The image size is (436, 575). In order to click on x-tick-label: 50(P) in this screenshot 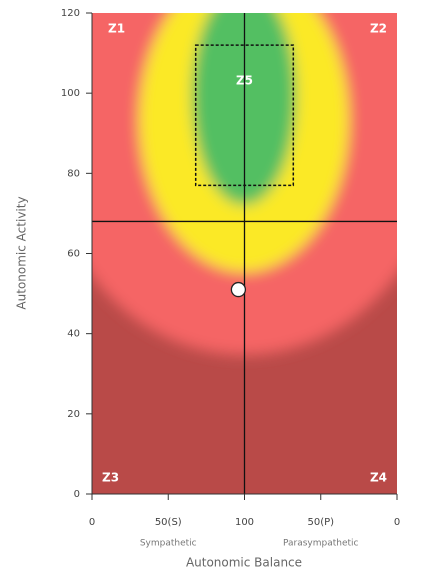, I will do `click(320, 522)`.